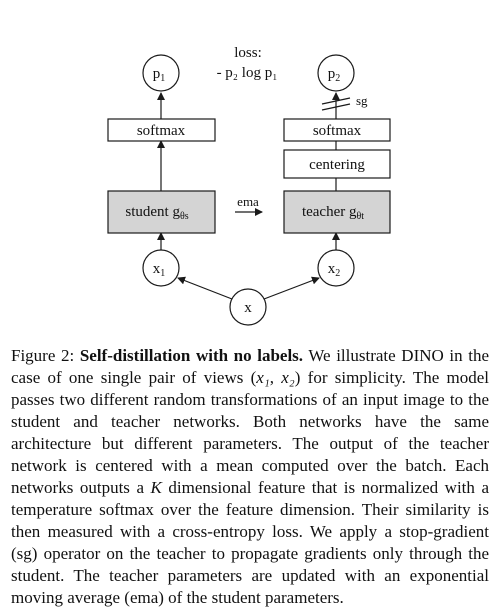 This screenshot has height=610, width=496. I want to click on p2-node: p2, so click(336, 73).